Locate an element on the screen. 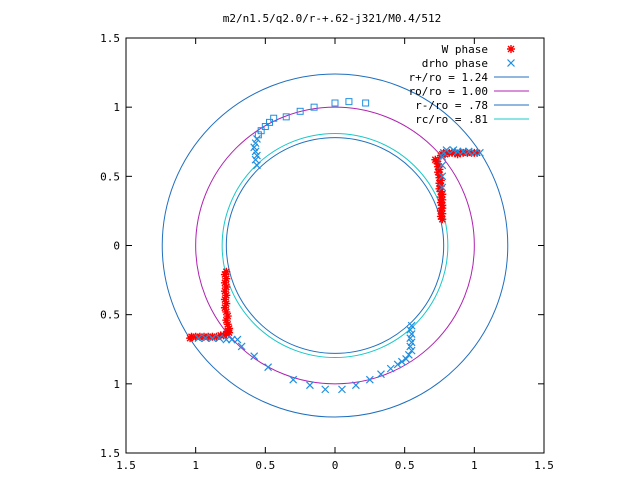 This screenshot has height=480, width=640. legend-label: r+/ro = 1.24 is located at coordinates (449, 77).